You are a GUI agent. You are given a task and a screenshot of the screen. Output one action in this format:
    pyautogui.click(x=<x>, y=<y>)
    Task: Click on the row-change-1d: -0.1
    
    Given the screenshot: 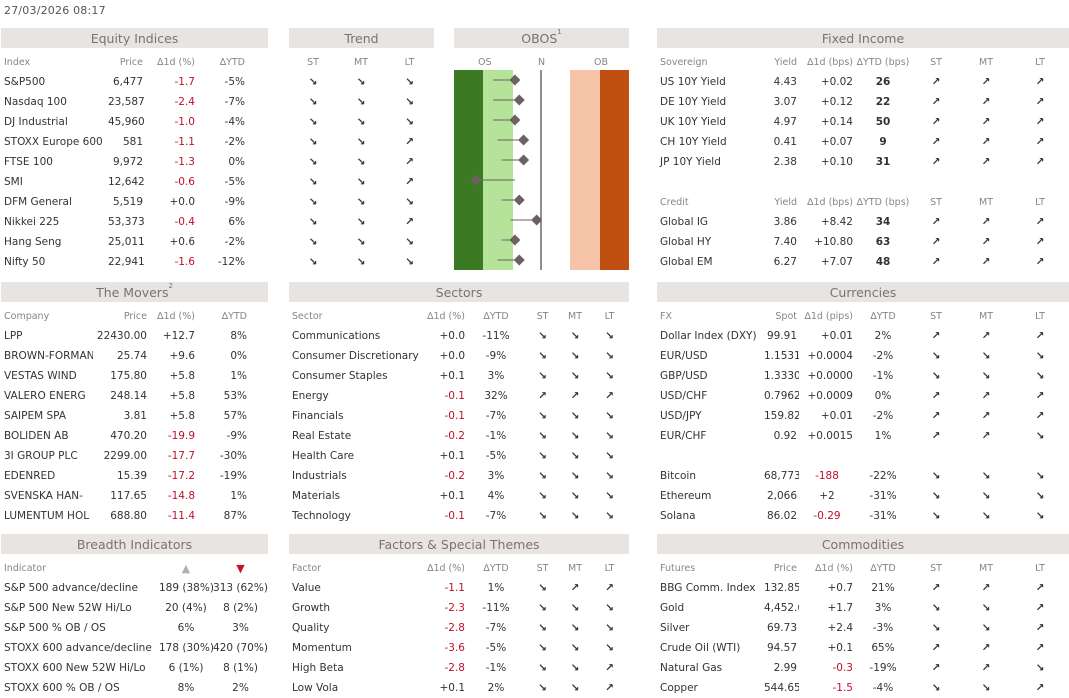 What is the action you would take?
    pyautogui.click(x=455, y=416)
    